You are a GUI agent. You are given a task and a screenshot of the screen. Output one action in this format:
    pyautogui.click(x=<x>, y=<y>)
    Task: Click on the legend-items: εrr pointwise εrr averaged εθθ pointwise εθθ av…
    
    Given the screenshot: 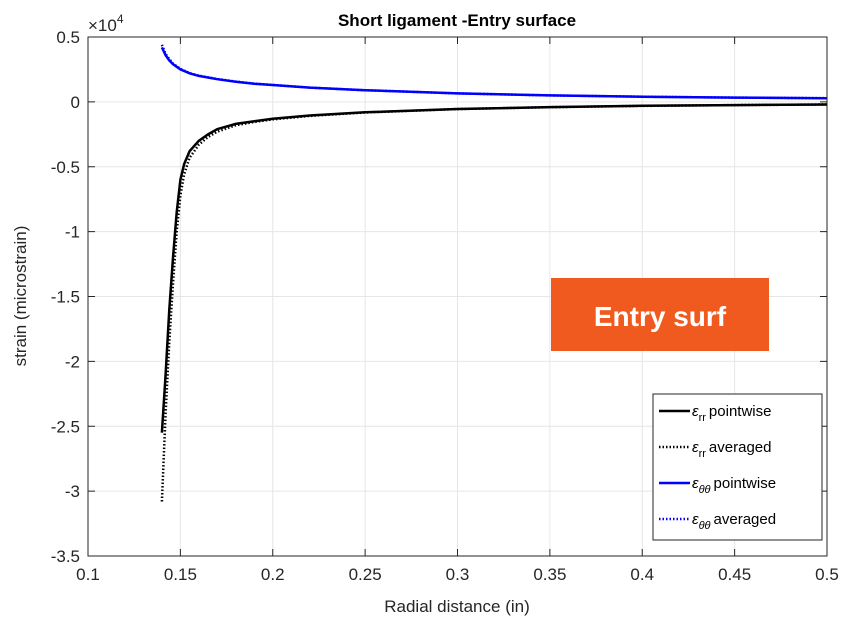 What is the action you would take?
    pyautogui.click(x=717, y=467)
    